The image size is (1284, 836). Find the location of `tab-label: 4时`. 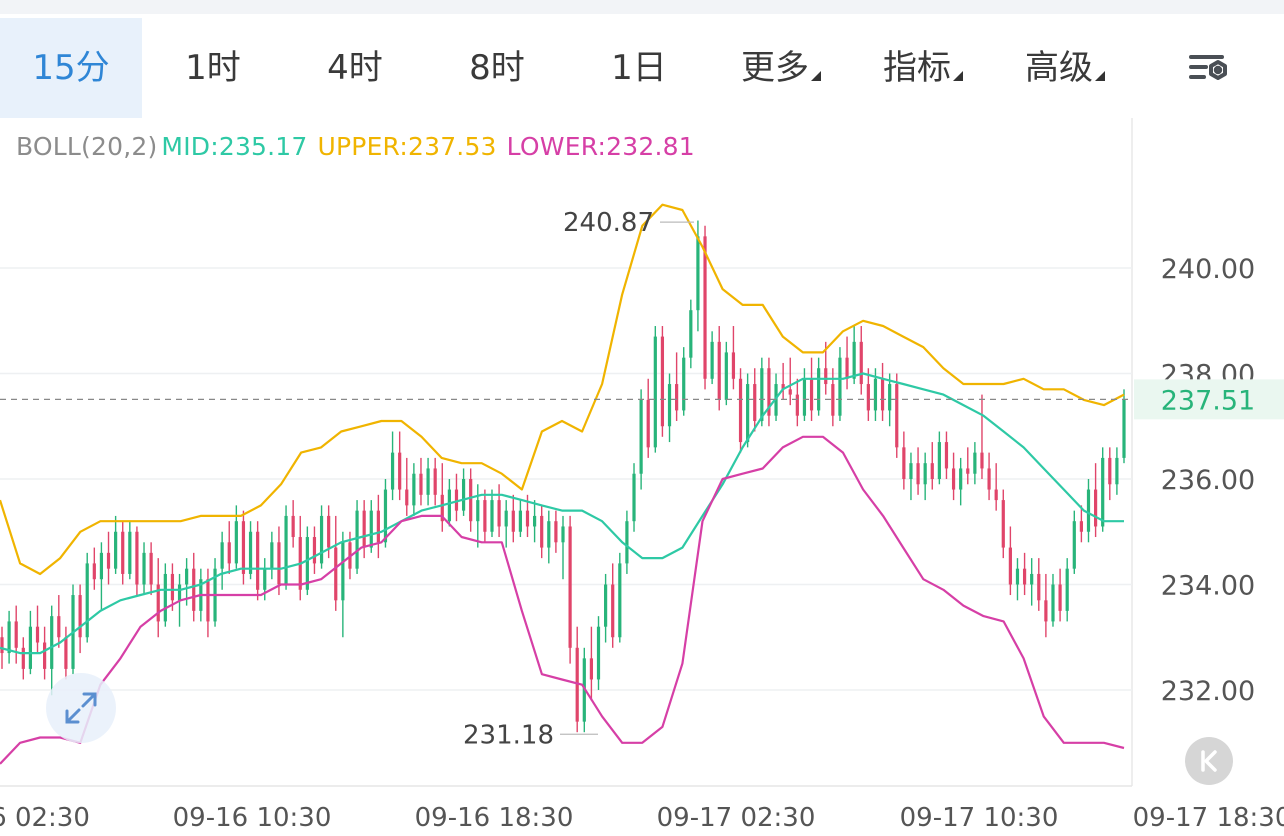

tab-label: 4时 is located at coordinates (355, 68).